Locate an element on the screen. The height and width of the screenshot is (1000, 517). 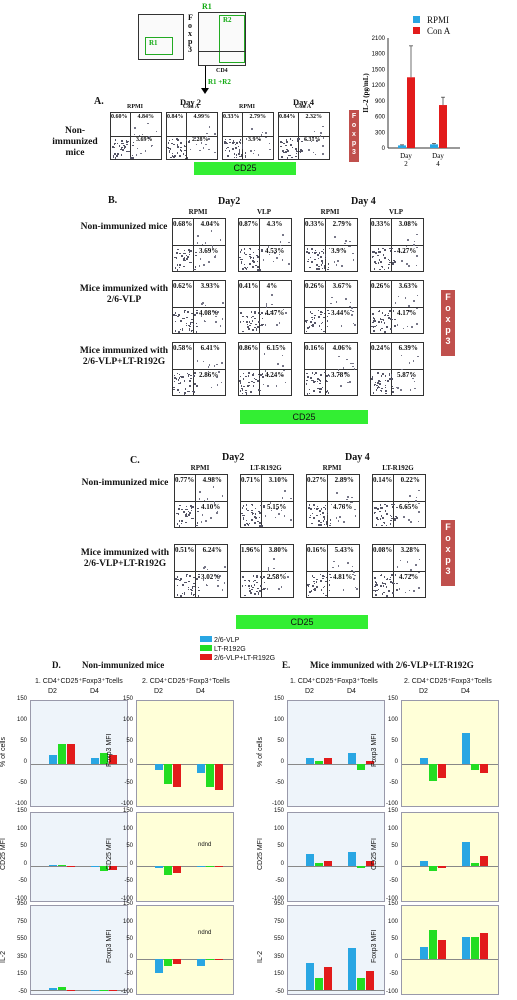
panel-c-tr-pct: 5.43% is located at coordinates (344, 550).